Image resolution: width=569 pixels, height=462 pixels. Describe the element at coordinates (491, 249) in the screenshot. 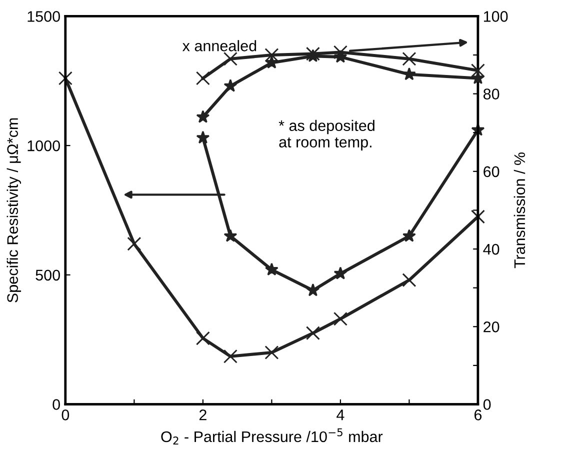

I see `y2-tick-label: 40` at that location.